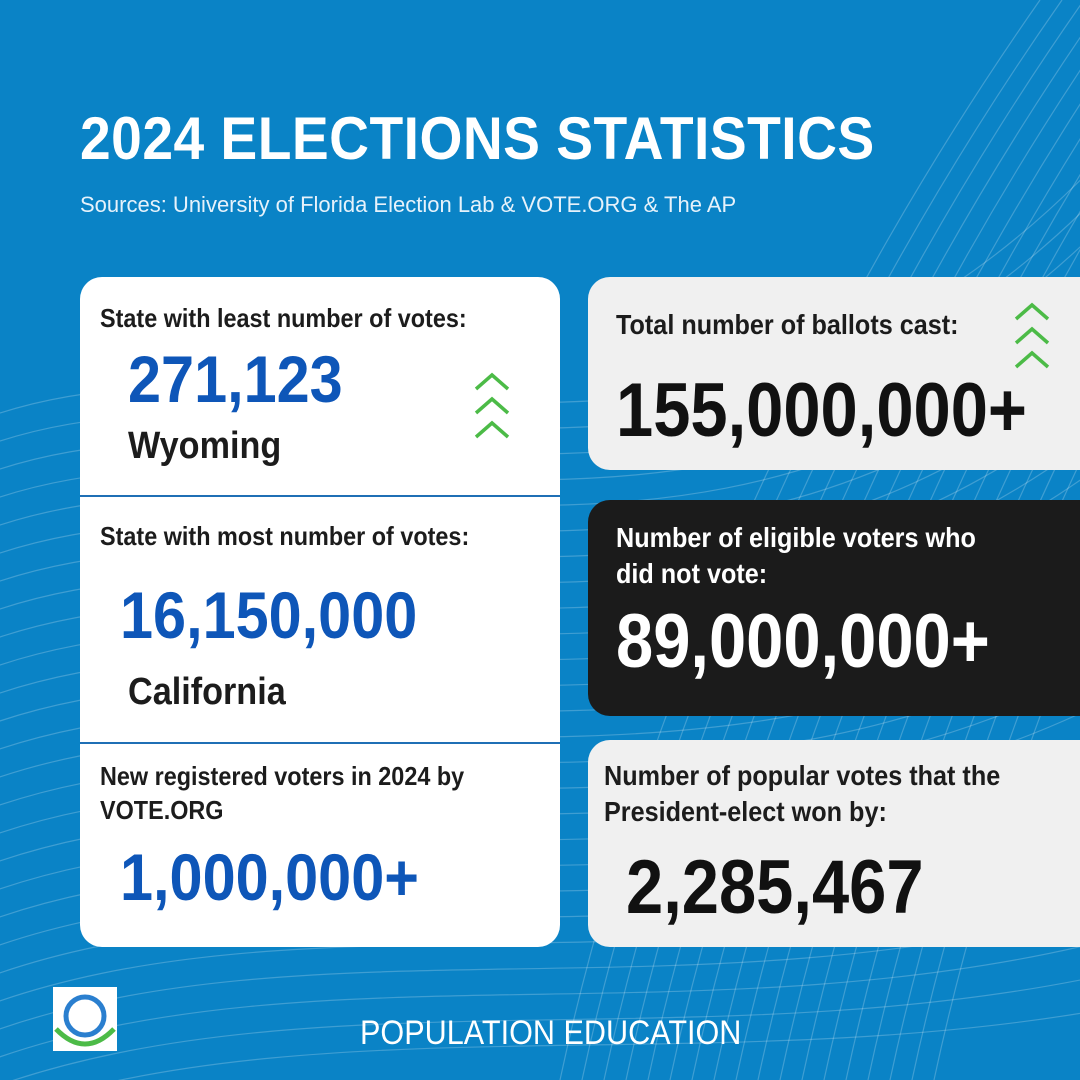 The width and height of the screenshot is (1080, 1080). Describe the element at coordinates (477, 138) in the screenshot. I see `page-title: 2024 ELECTIONS STATISTICS` at that location.